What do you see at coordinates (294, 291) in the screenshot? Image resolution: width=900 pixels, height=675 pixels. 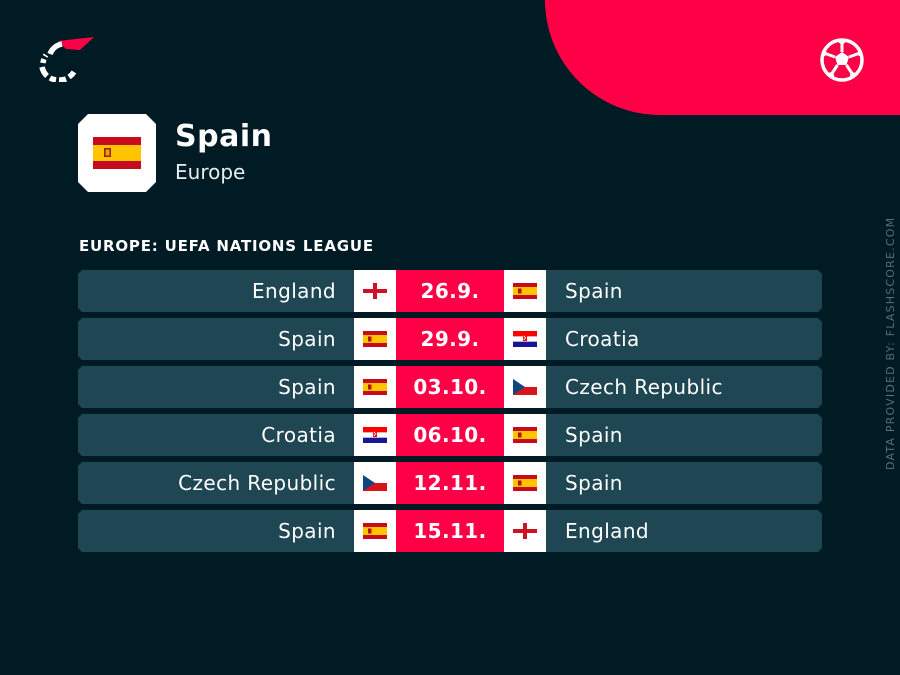 I see `home-team: England` at bounding box center [294, 291].